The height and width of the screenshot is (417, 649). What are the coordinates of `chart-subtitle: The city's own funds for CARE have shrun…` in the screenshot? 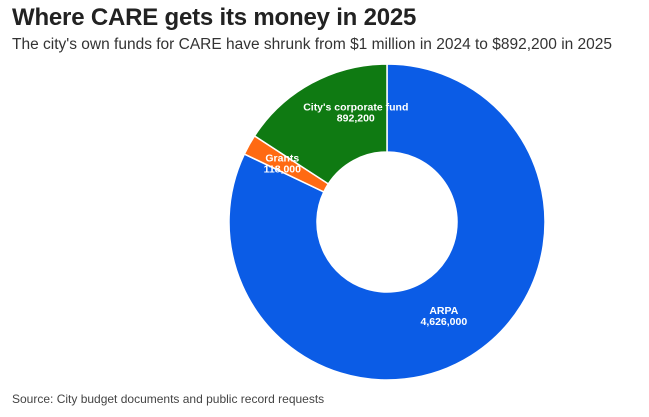 It's located at (312, 44).